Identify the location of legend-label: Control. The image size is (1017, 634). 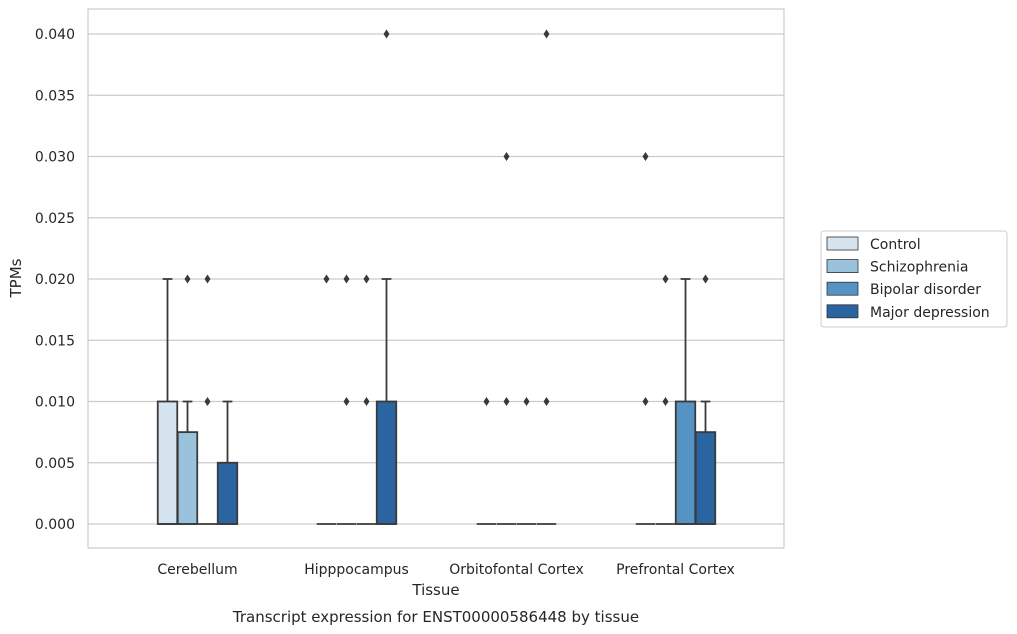
(895, 245).